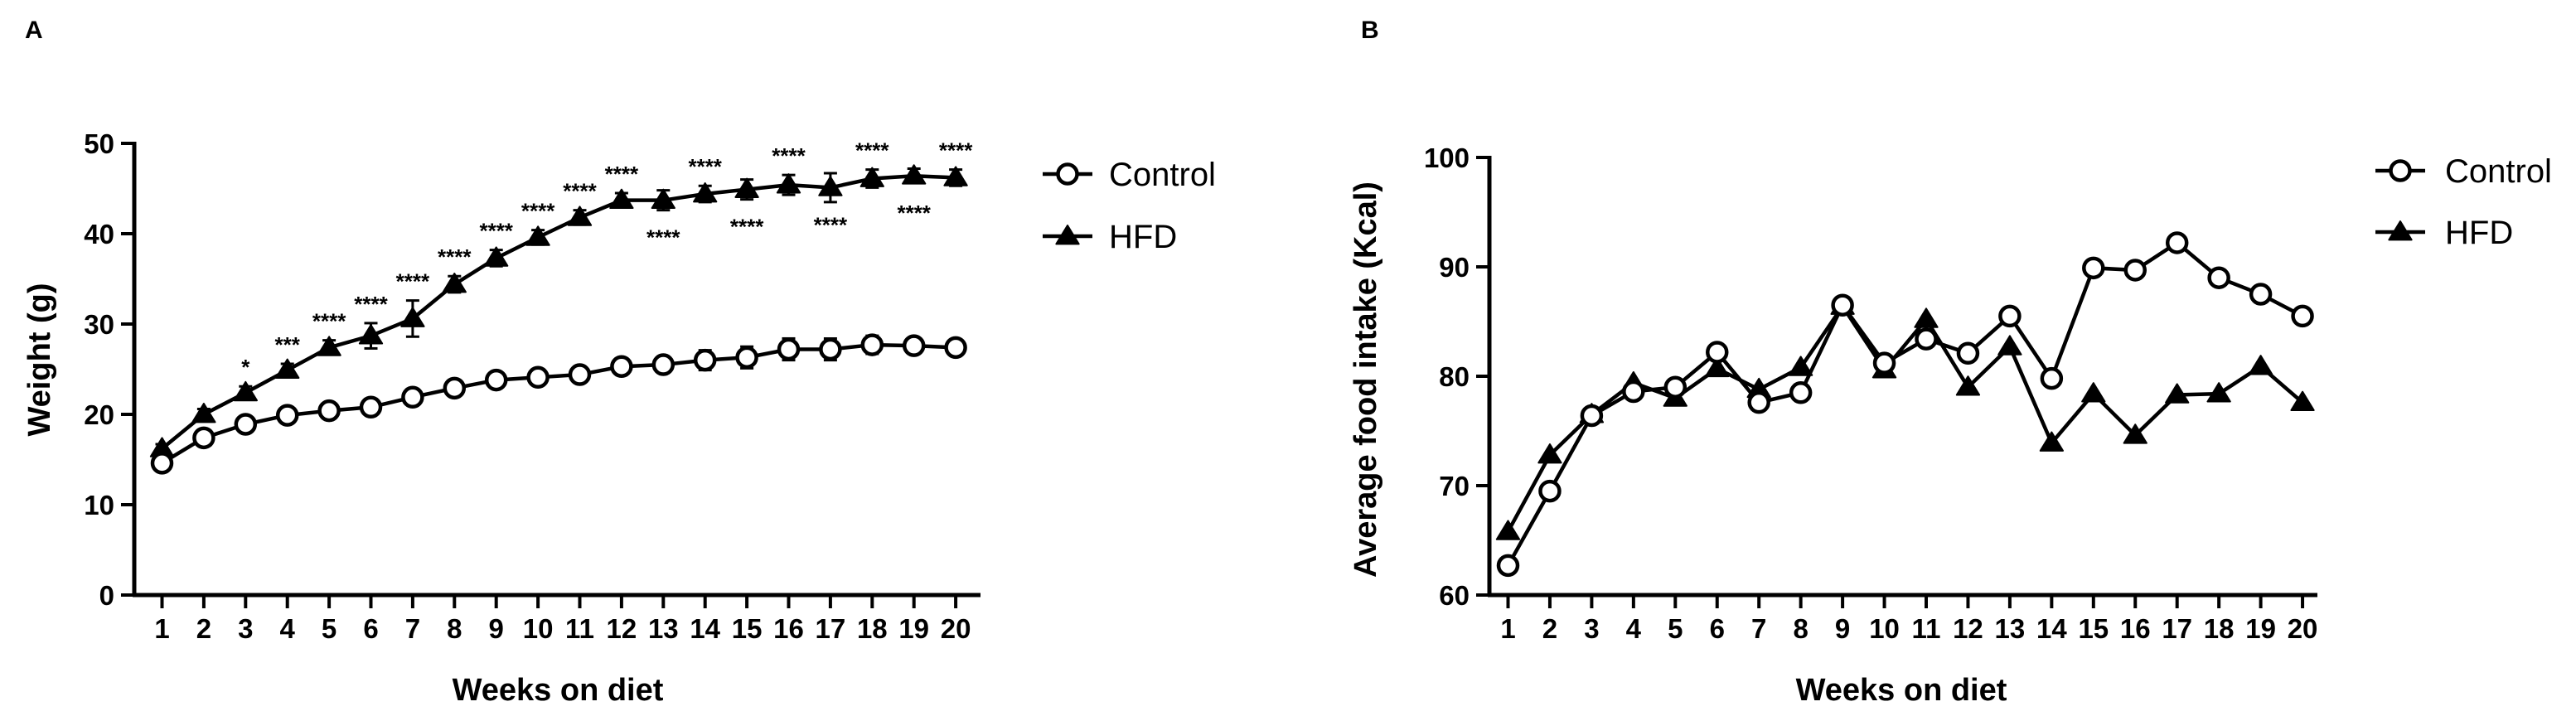 This screenshot has height=721, width=2576. I want to click on food-intake-x-tick-label: 4, so click(1634, 628).